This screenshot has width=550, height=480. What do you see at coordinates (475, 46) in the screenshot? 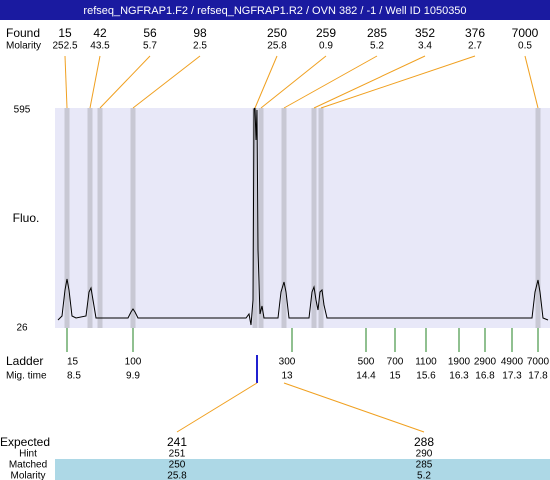
I see `found-molarity: 2.7` at bounding box center [475, 46].